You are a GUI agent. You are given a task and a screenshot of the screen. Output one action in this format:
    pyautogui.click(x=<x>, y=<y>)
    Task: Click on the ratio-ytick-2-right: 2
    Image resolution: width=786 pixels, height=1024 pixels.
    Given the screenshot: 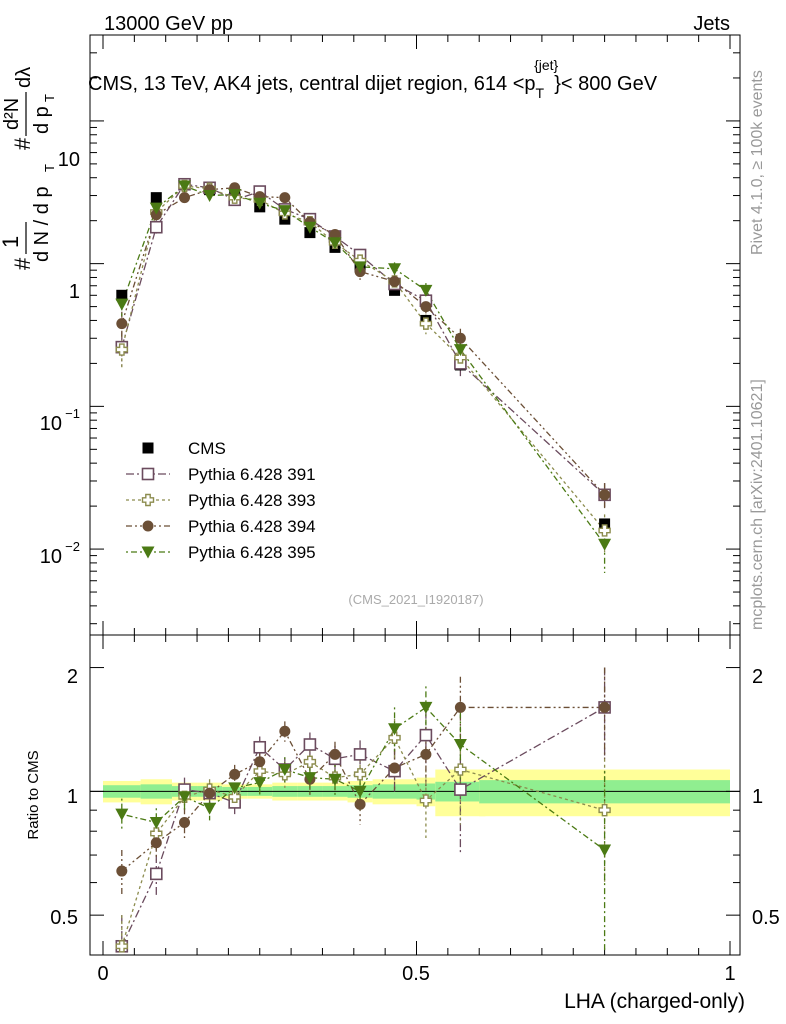 What is the action you would take?
    pyautogui.click(x=757, y=677)
    